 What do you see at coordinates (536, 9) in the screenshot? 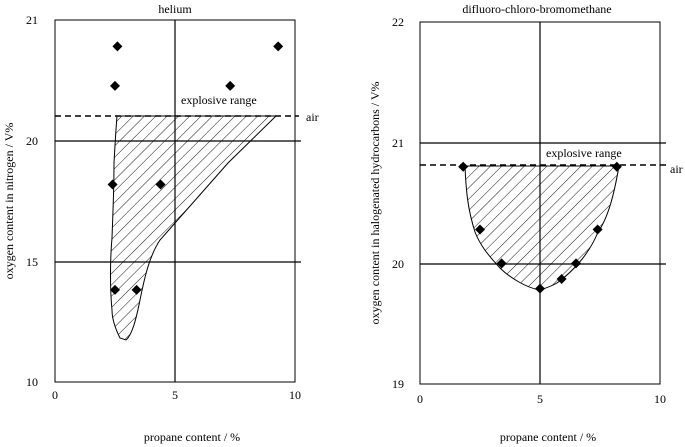
I see `chart-title: difluoro-chloro-bromomethane` at bounding box center [536, 9].